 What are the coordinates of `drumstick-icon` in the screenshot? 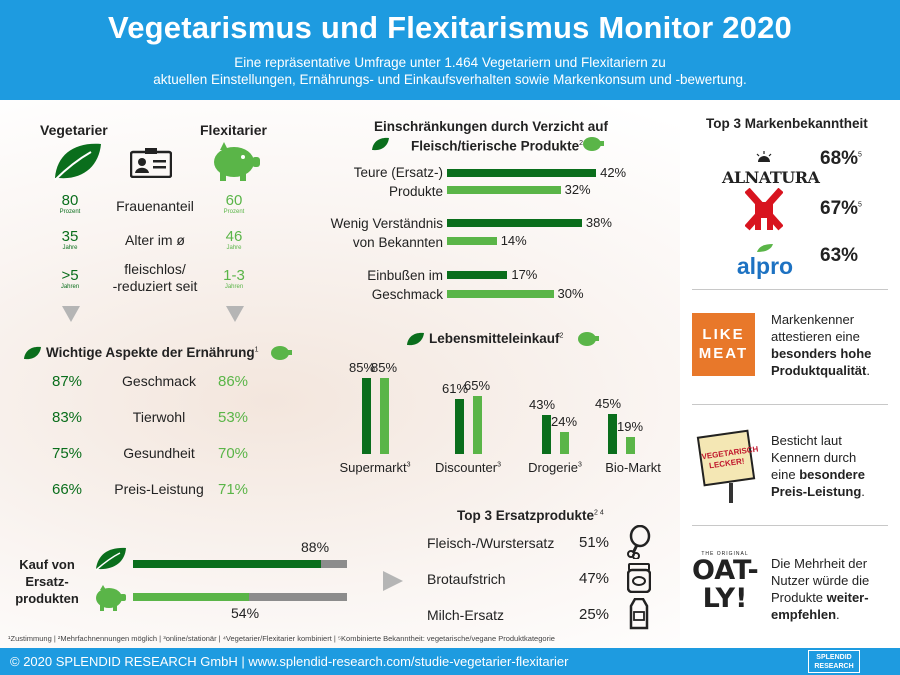 It's located at (639, 542).